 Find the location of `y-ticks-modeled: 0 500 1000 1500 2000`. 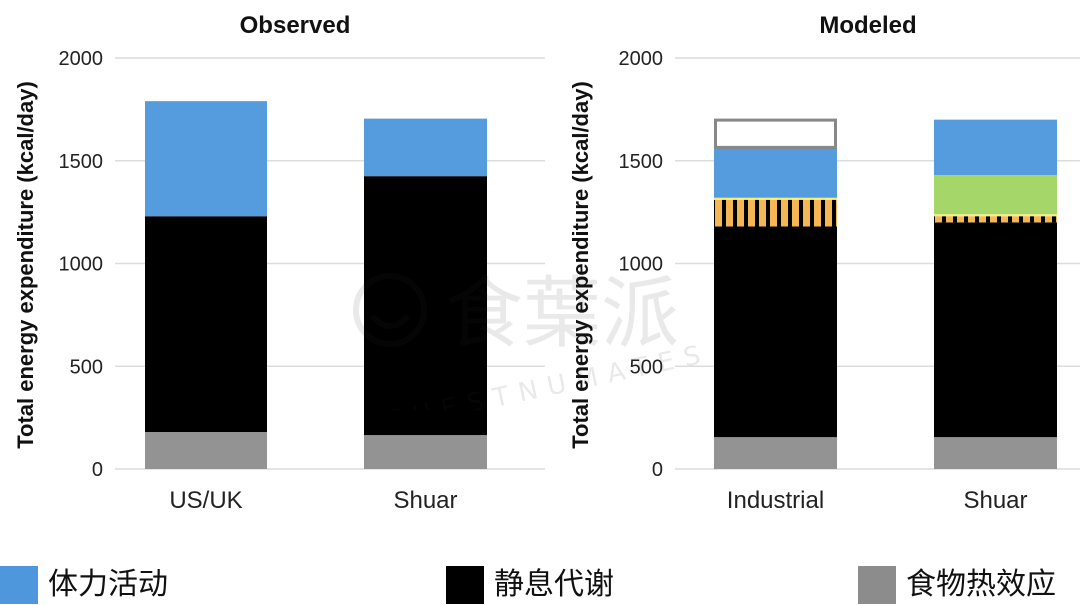

y-ticks-modeled: 0 500 1000 1500 2000 is located at coordinates (641, 264).